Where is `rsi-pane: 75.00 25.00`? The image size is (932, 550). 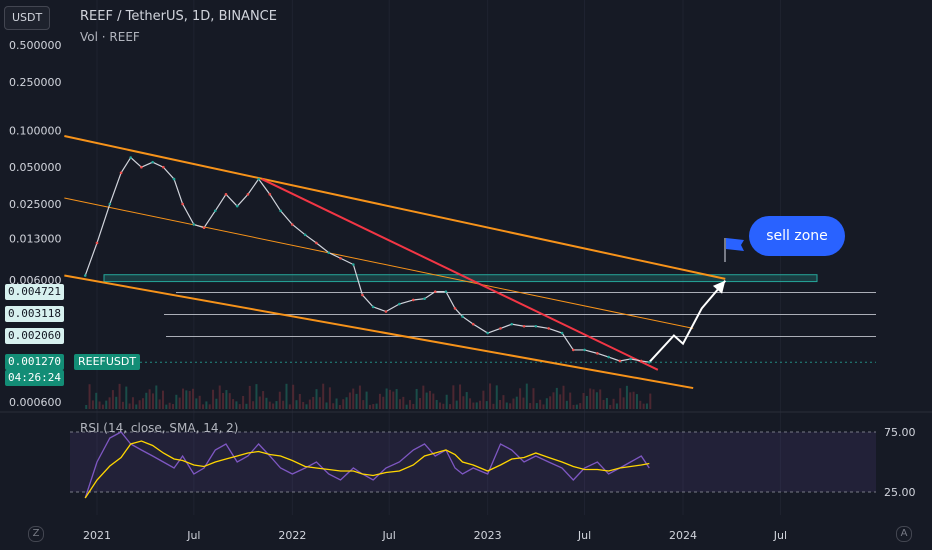
rsi-pane: 75.00 25.00 is located at coordinates (493, 462).